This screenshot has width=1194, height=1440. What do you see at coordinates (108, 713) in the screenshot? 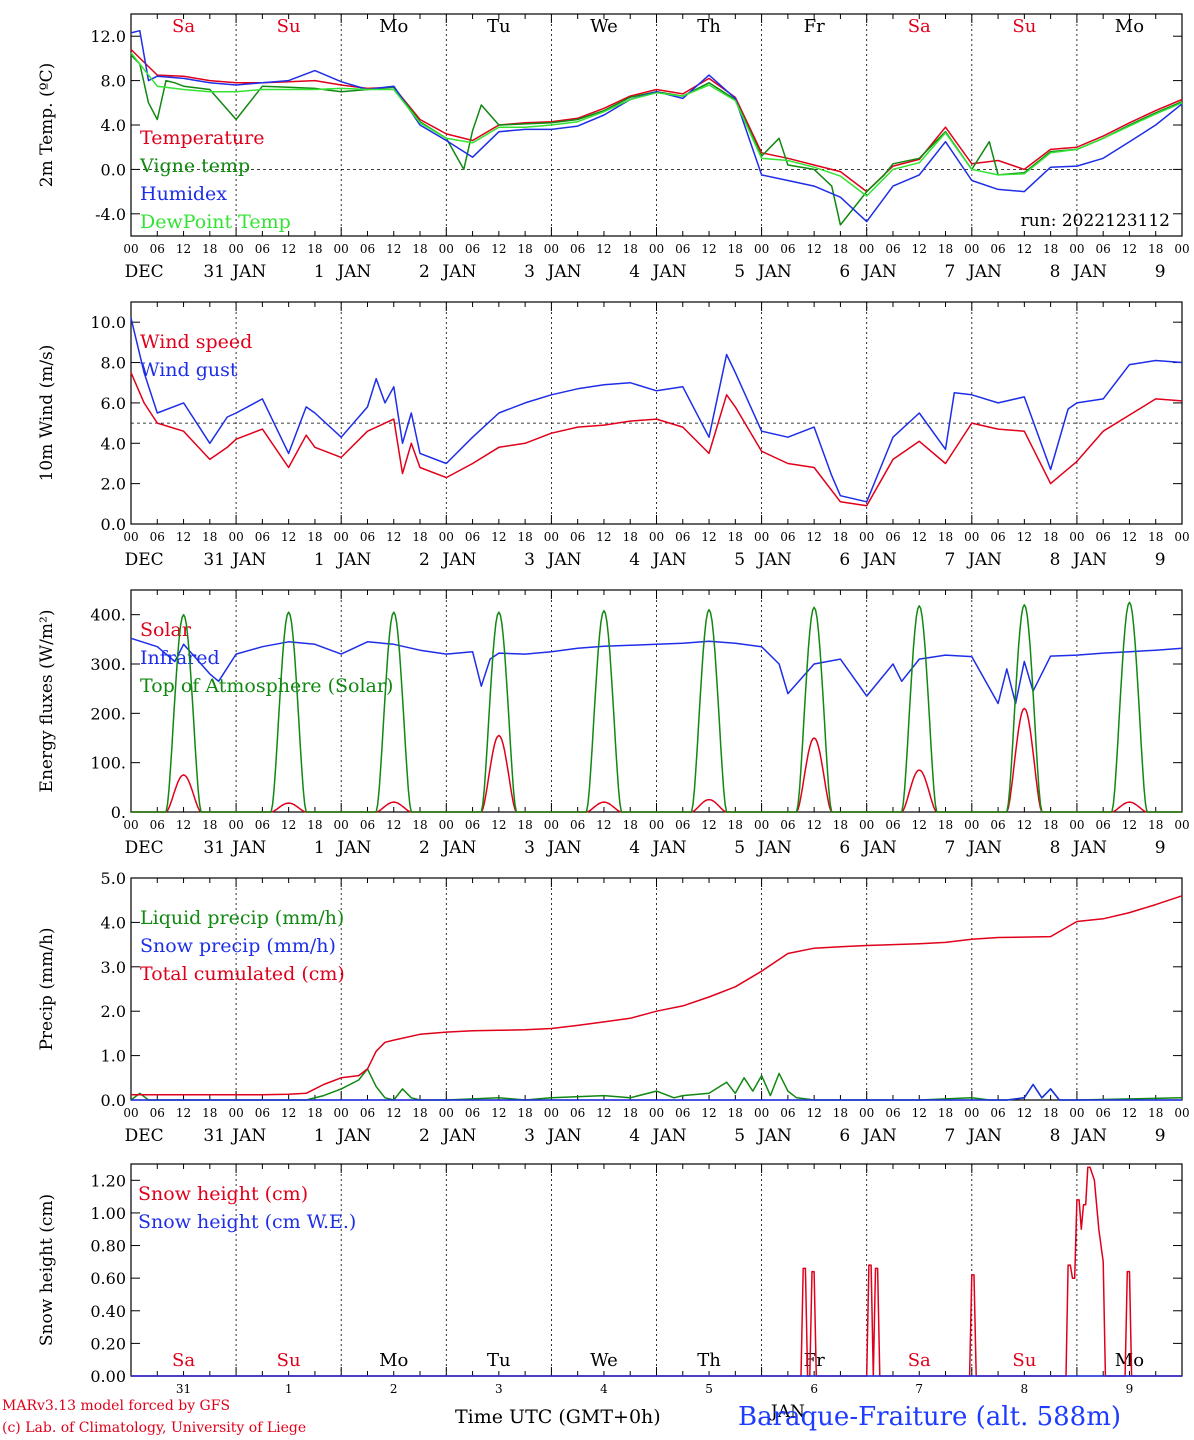
I see `y-tick-label: 200.` at bounding box center [108, 713].